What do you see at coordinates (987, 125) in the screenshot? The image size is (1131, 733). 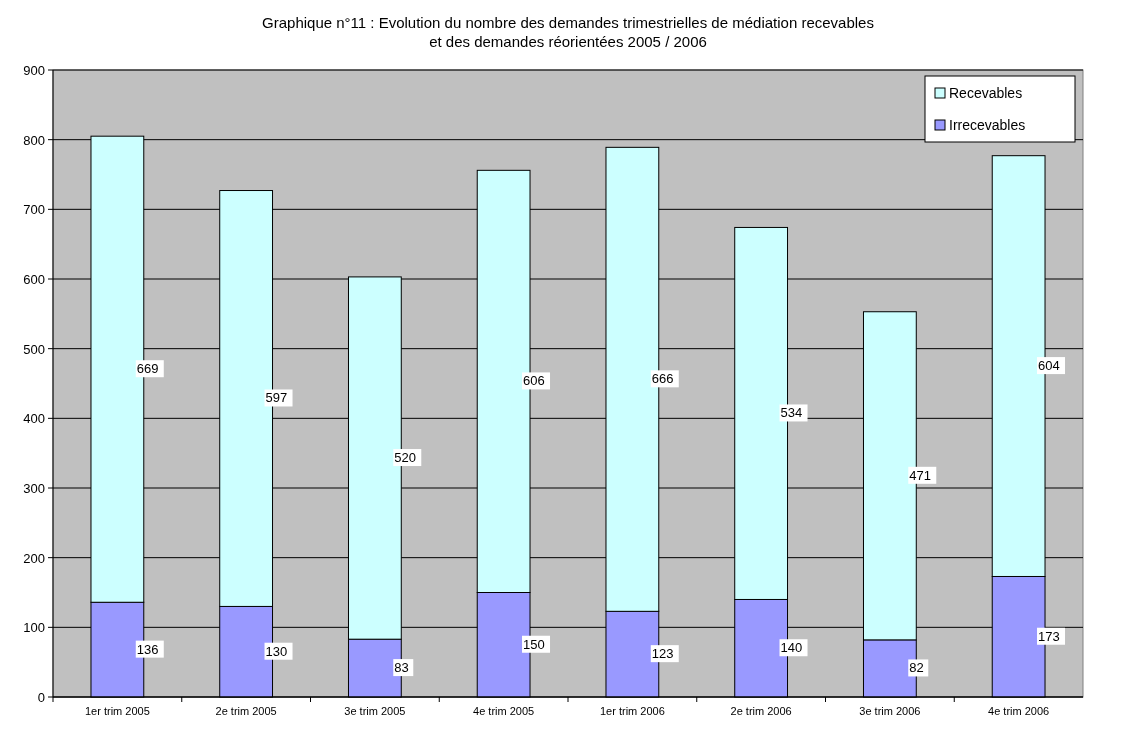 I see `legend-label: Irrecevables` at bounding box center [987, 125].